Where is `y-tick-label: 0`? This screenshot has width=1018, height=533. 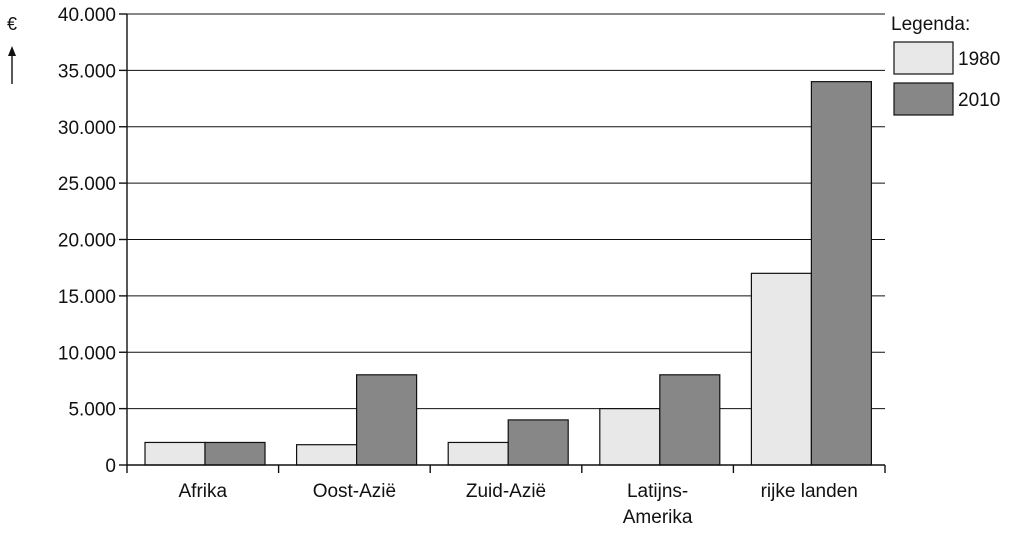 y-tick-label: 0 is located at coordinates (110, 466).